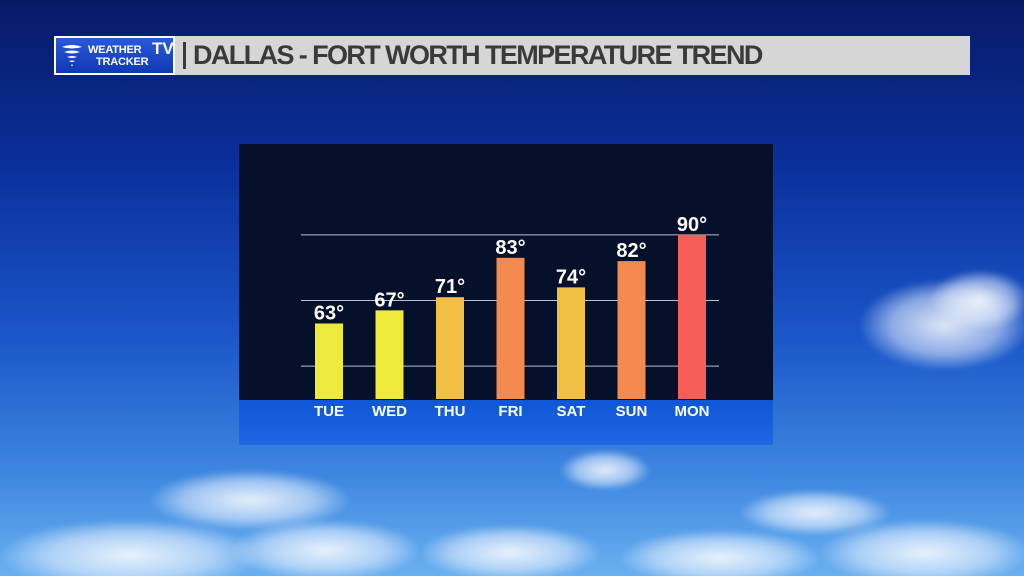 The image size is (1024, 576). Describe the element at coordinates (571, 343) in the screenshot. I see `bar-sat` at that location.